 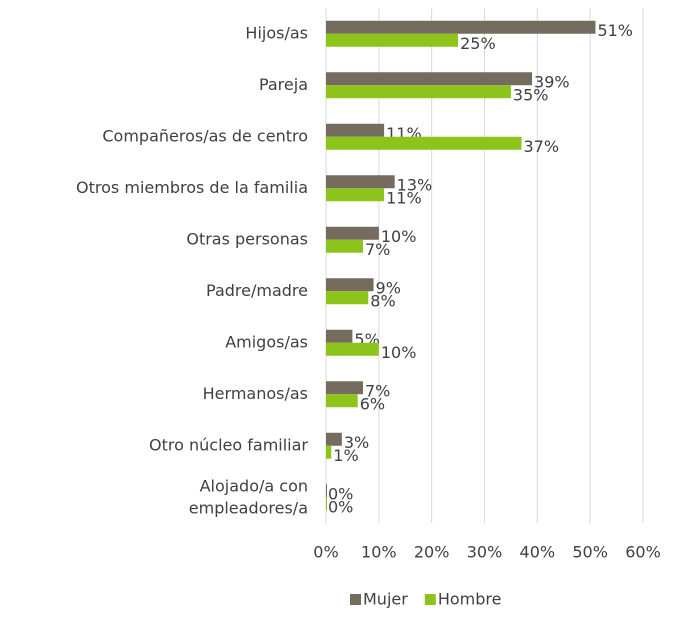 What do you see at coordinates (385, 599) in the screenshot?
I see `legend-label: Mujer` at bounding box center [385, 599].